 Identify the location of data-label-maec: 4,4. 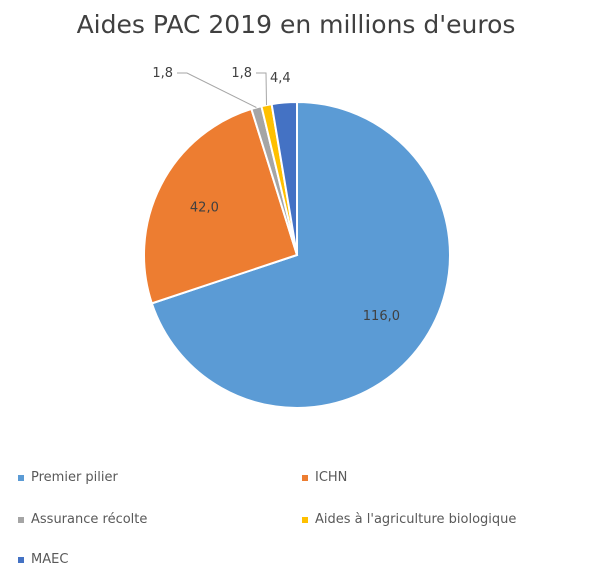
(280, 78).